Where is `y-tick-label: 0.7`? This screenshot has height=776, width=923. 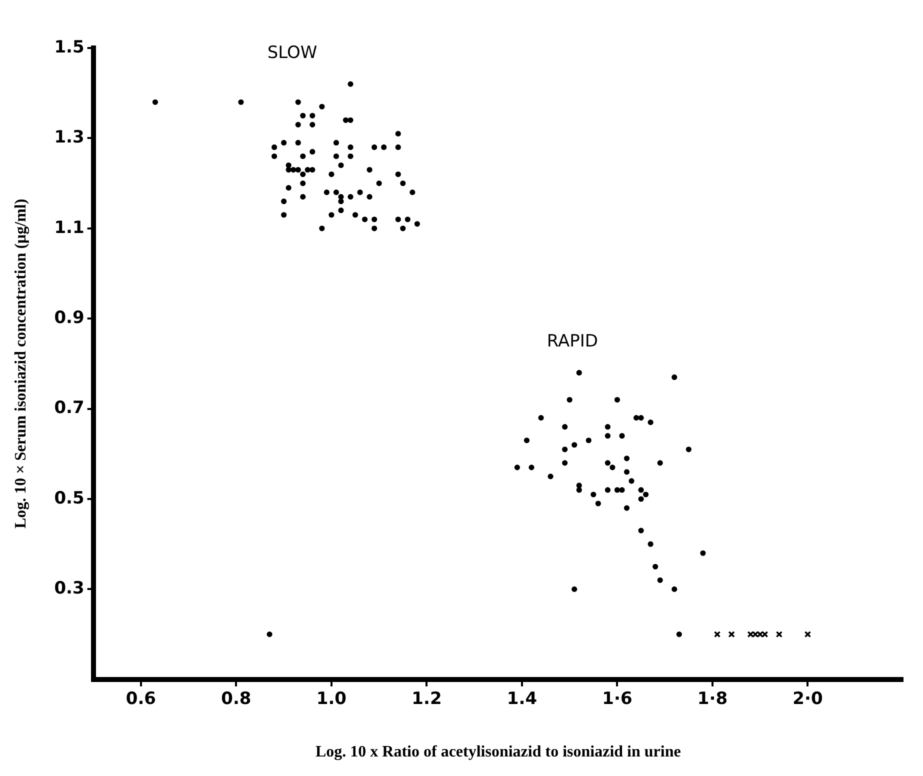
y-tick-label: 0.7 is located at coordinates (69, 408).